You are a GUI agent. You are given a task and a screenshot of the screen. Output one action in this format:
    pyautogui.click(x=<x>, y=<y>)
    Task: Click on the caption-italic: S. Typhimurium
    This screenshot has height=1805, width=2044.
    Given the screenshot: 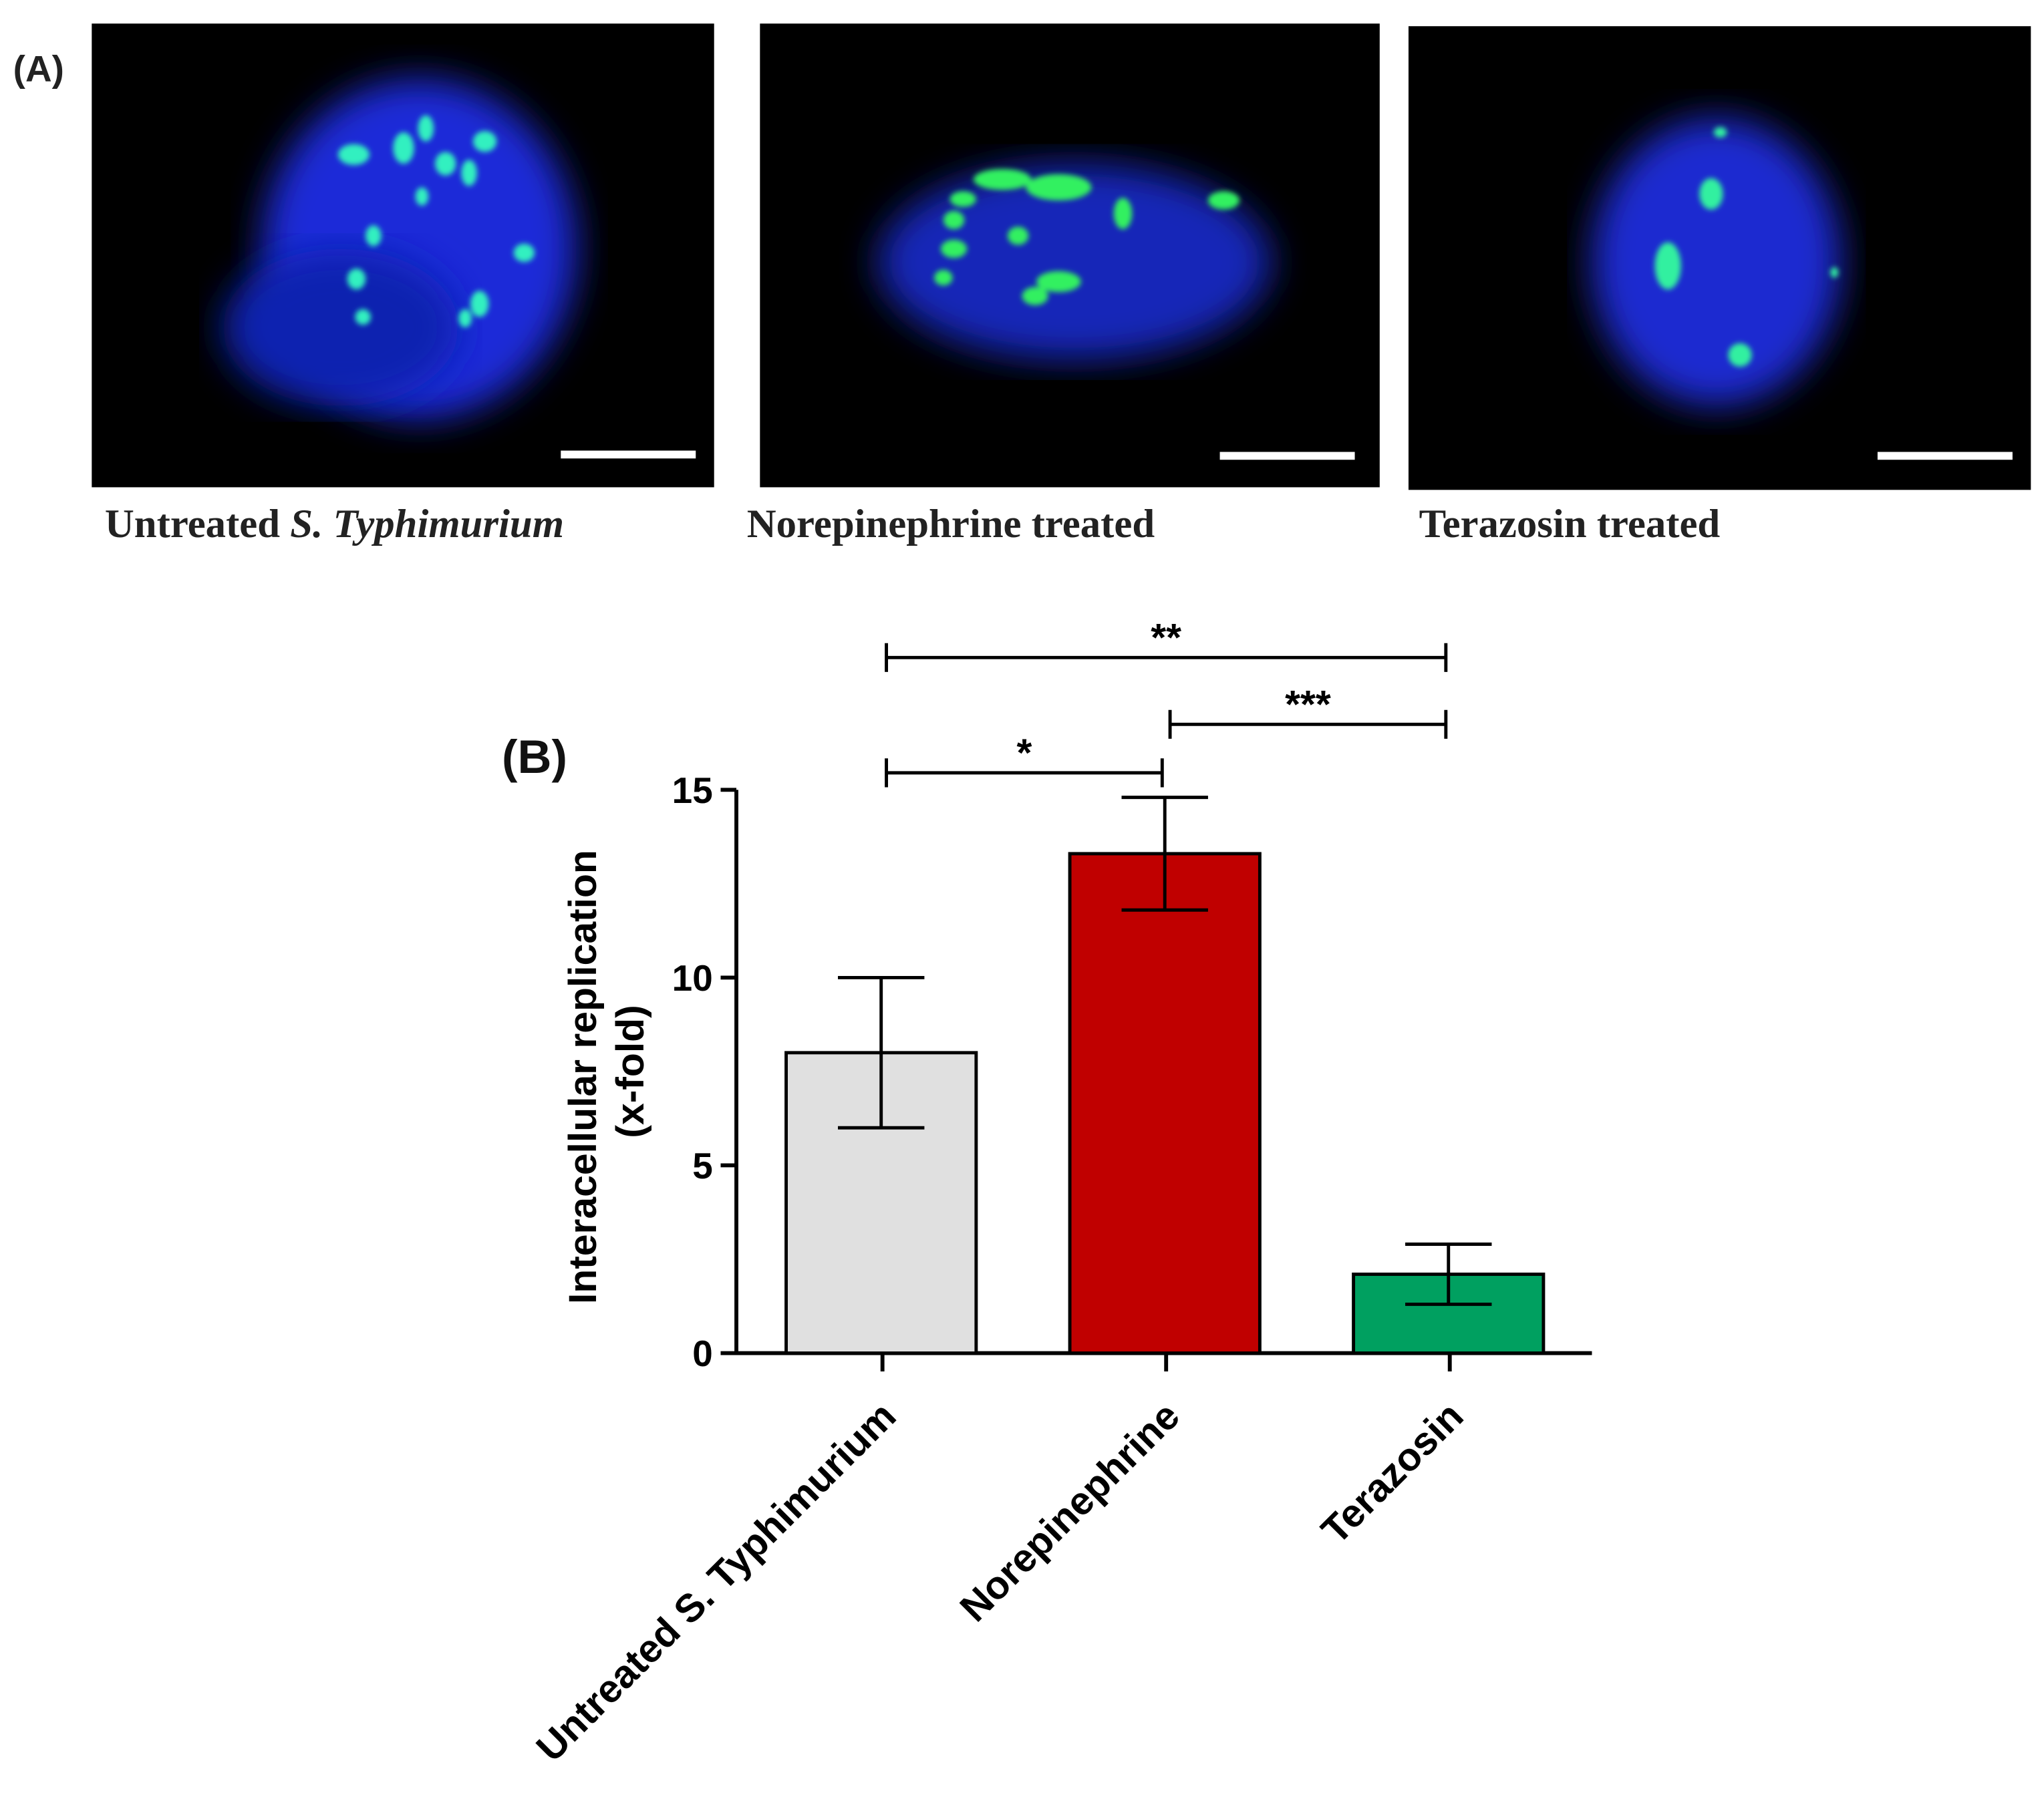 What is the action you would take?
    pyautogui.click(x=427, y=524)
    